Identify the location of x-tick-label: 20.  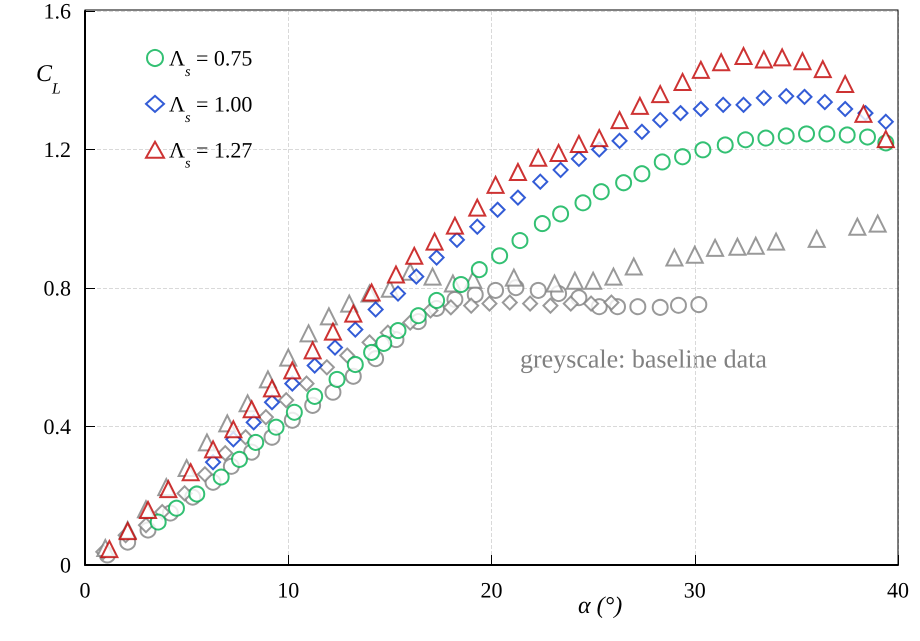
(491, 590).